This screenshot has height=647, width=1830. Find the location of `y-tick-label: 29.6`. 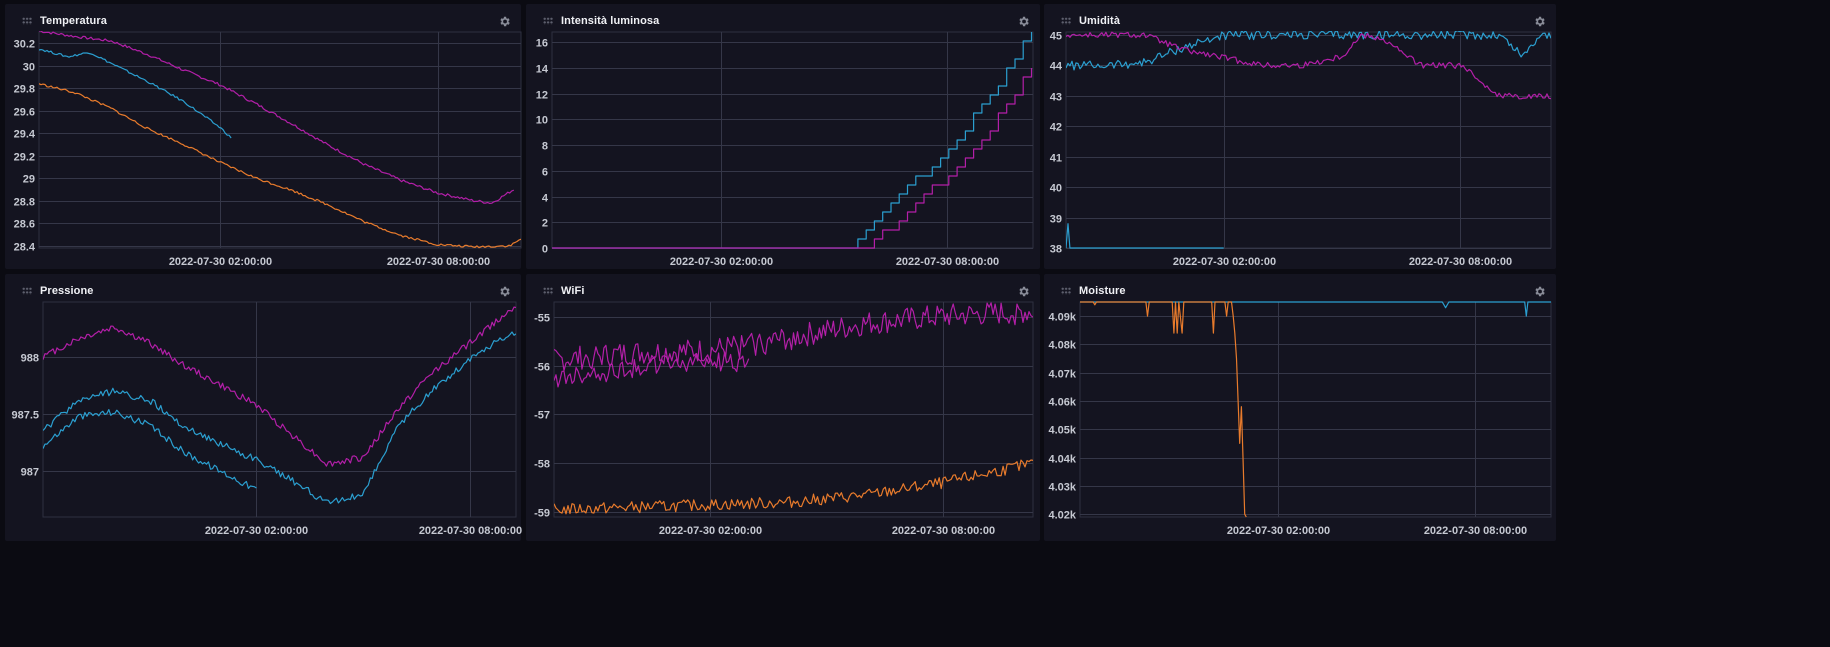

y-tick-label: 29.6 is located at coordinates (24, 113).